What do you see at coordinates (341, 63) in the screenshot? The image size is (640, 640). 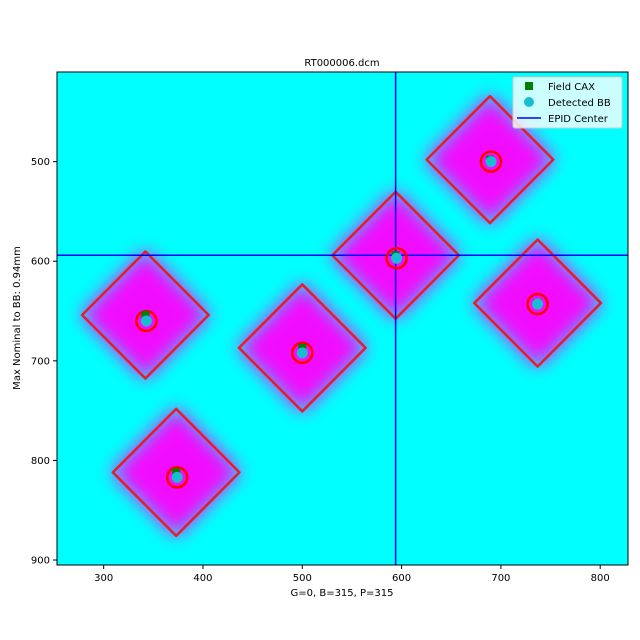 I see `chart-title: RT000006.dcm` at bounding box center [341, 63].